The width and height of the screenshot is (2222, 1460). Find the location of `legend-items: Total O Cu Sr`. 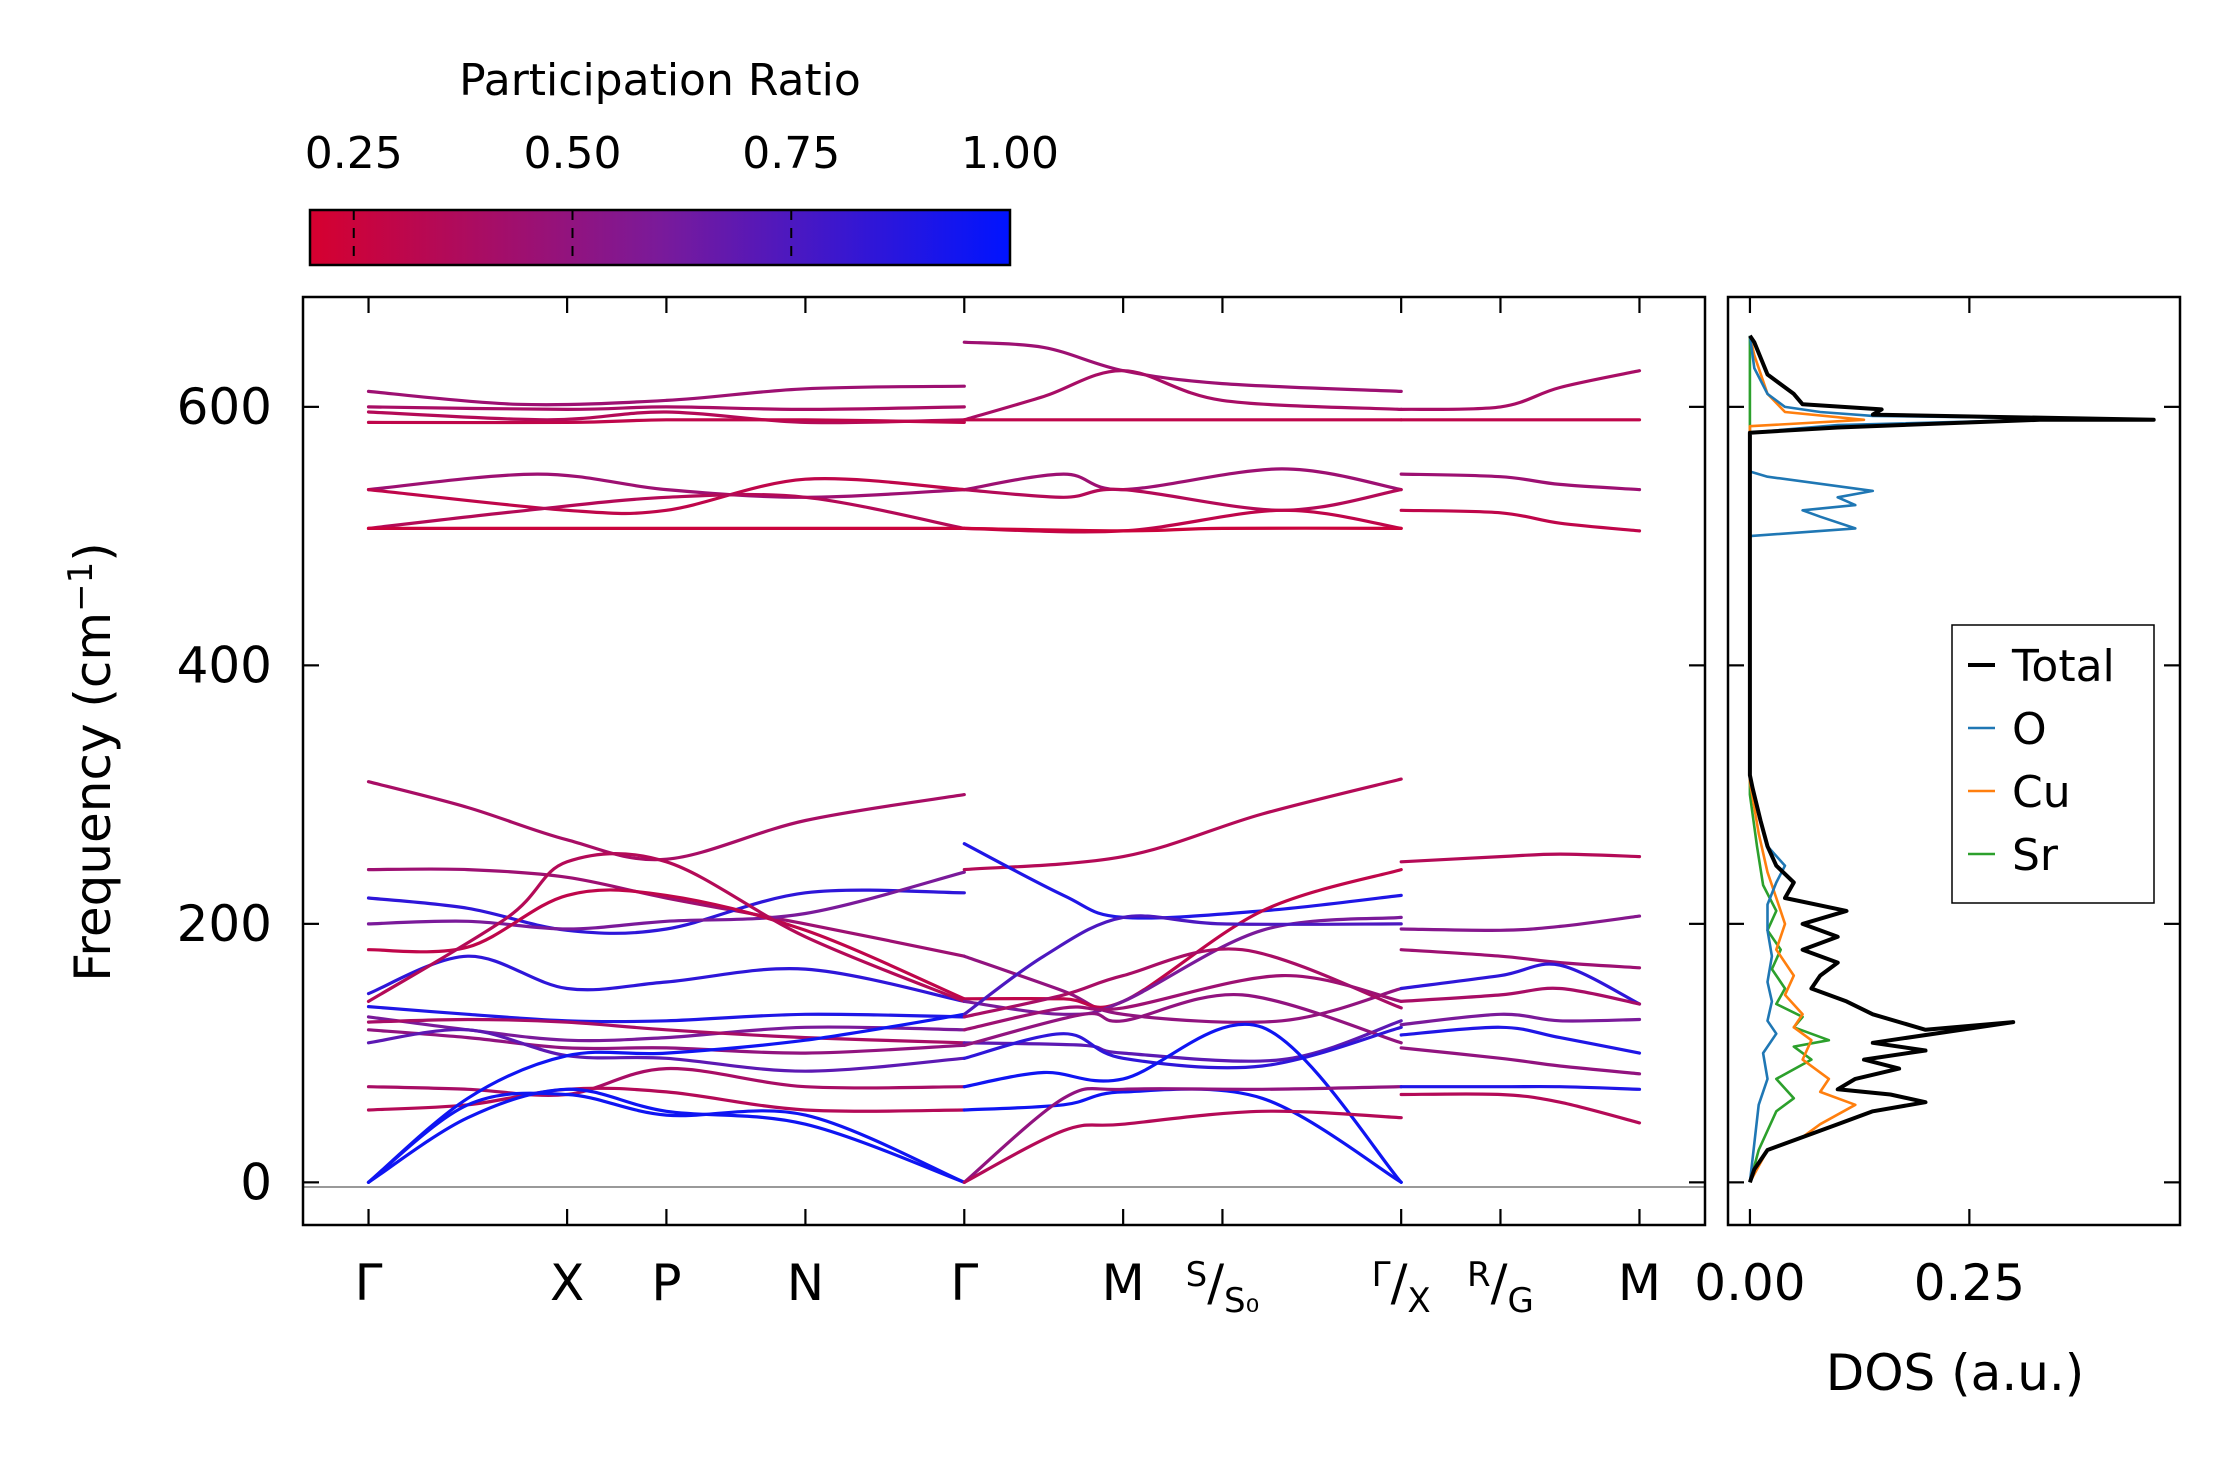

legend-items: Total O Cu Sr is located at coordinates (2041, 761).